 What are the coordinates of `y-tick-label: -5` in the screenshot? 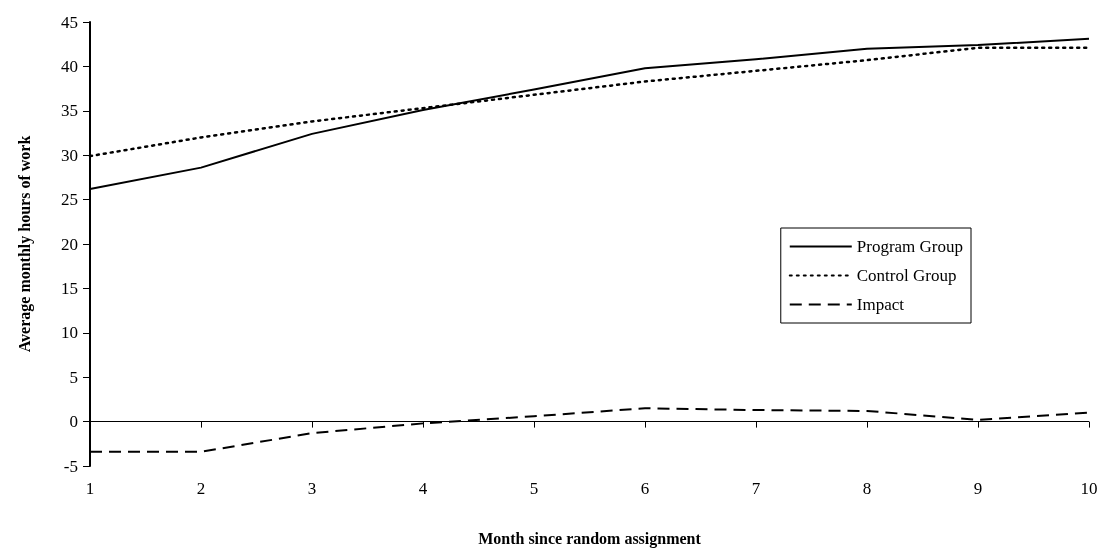 It's located at (70, 466).